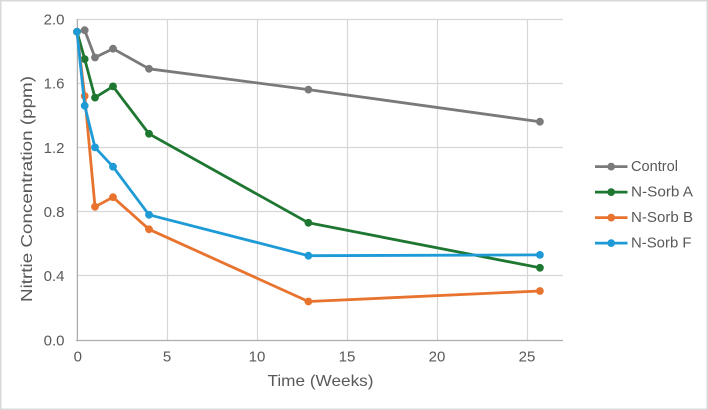  What do you see at coordinates (662, 192) in the screenshot?
I see `svg-text: N-Sorb A` at bounding box center [662, 192].